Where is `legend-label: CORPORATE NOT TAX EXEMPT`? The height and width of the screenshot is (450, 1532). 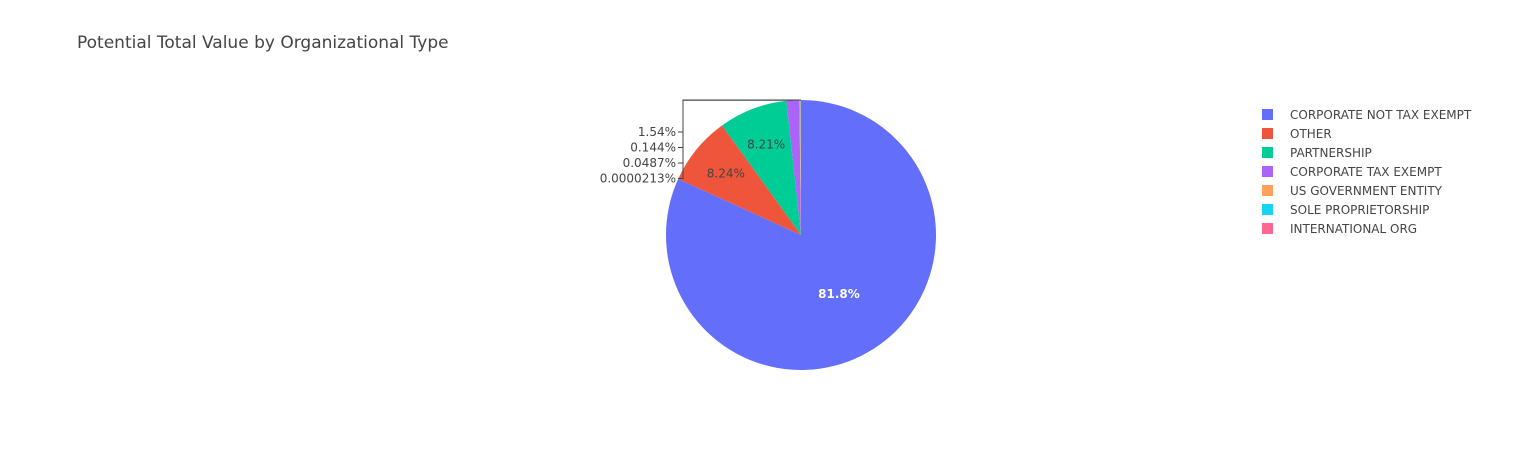 legend-label: CORPORATE NOT TAX EXEMPT is located at coordinates (1381, 114).